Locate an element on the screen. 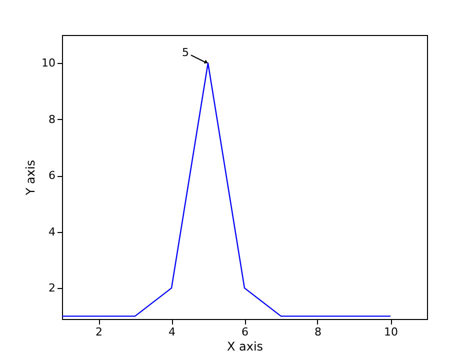 The image size is (474, 355). x-tick-label: 2 is located at coordinates (99, 332).